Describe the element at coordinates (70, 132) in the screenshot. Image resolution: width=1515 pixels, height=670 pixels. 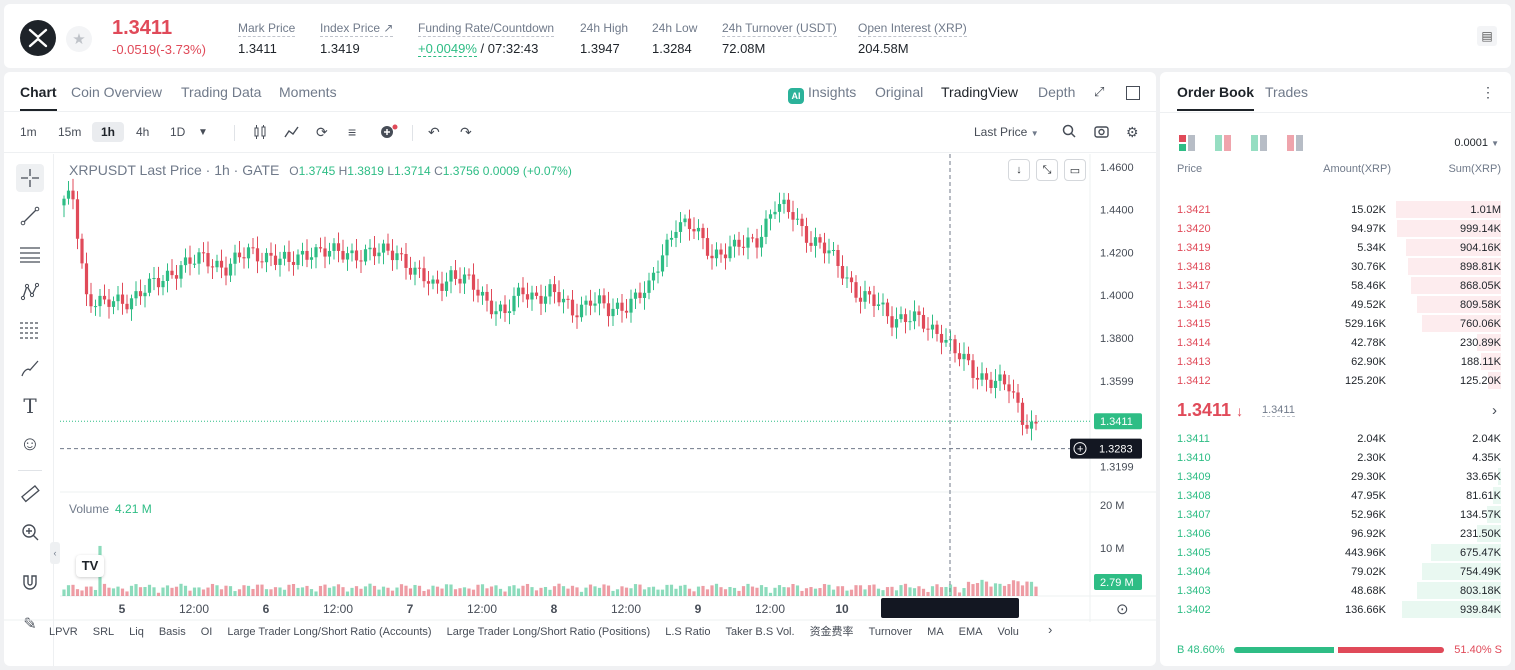
I see `timeframe-15m: 15m` at that location.